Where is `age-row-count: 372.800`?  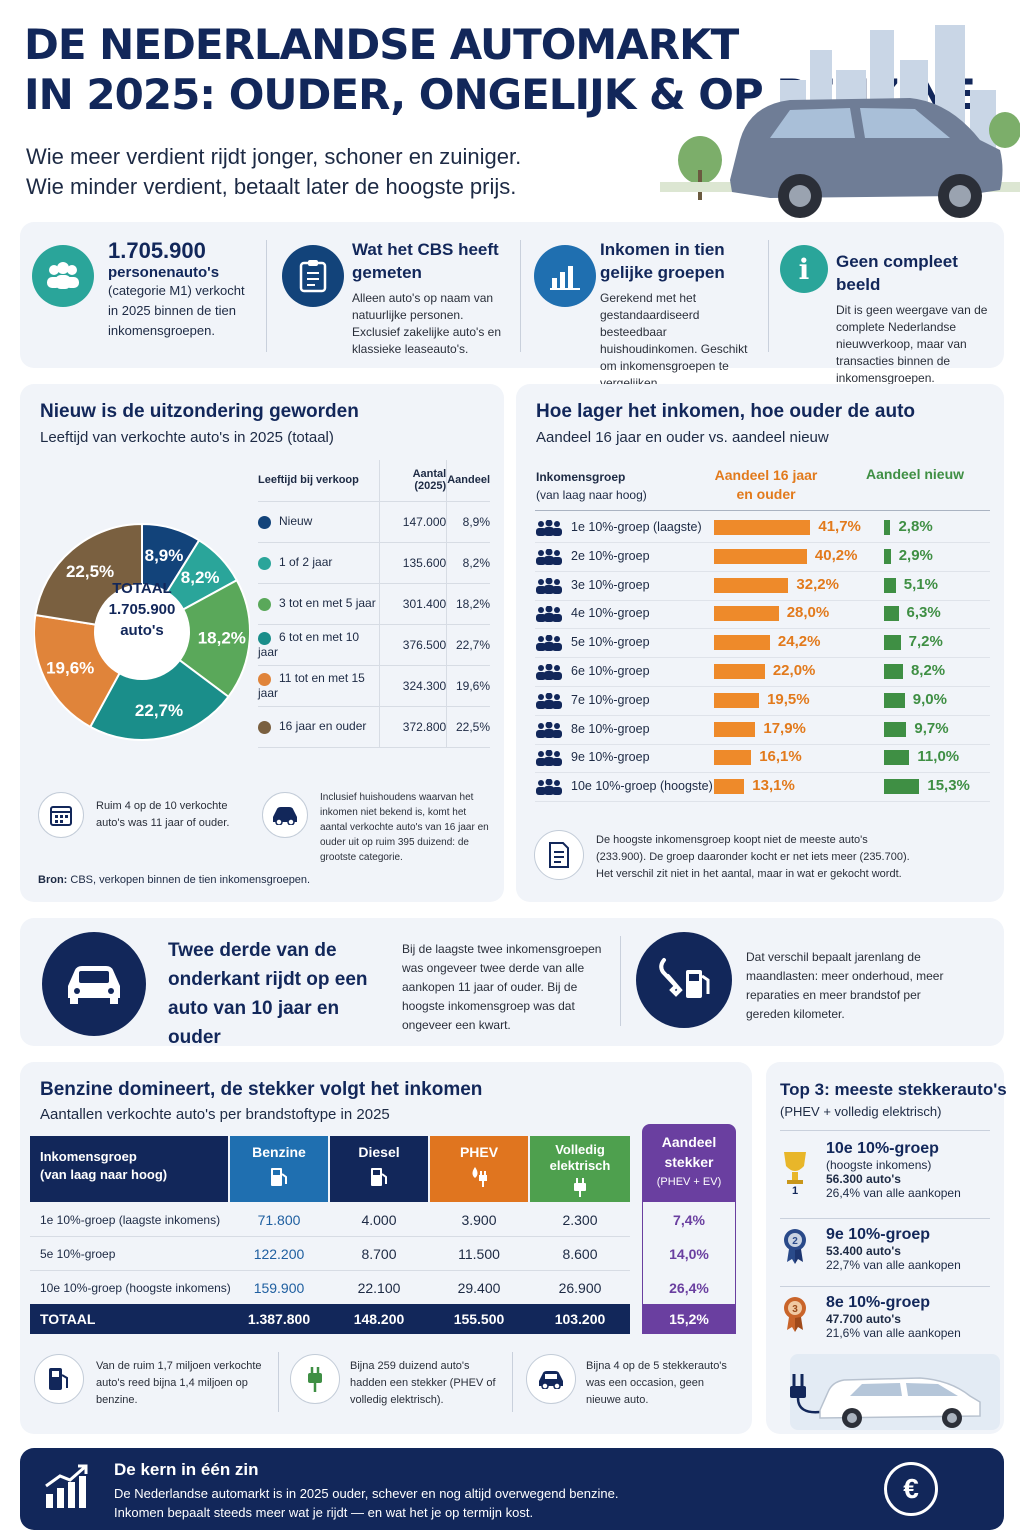 age-row-count: 372.800 is located at coordinates (413, 727).